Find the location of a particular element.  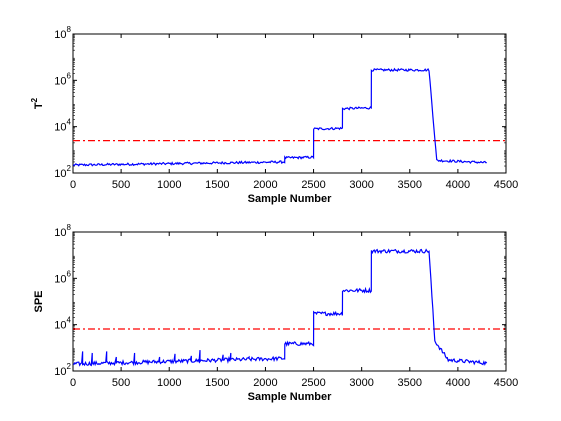

y-axis-label: SPE is located at coordinates (39, 301).